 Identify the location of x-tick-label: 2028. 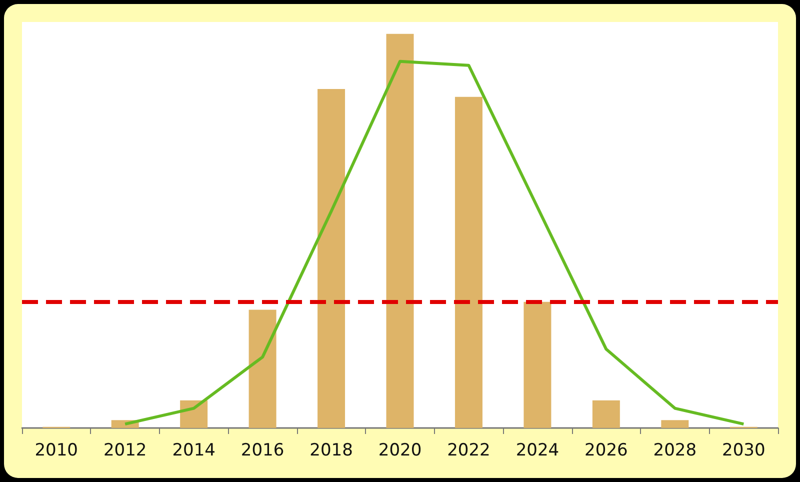
(675, 450).